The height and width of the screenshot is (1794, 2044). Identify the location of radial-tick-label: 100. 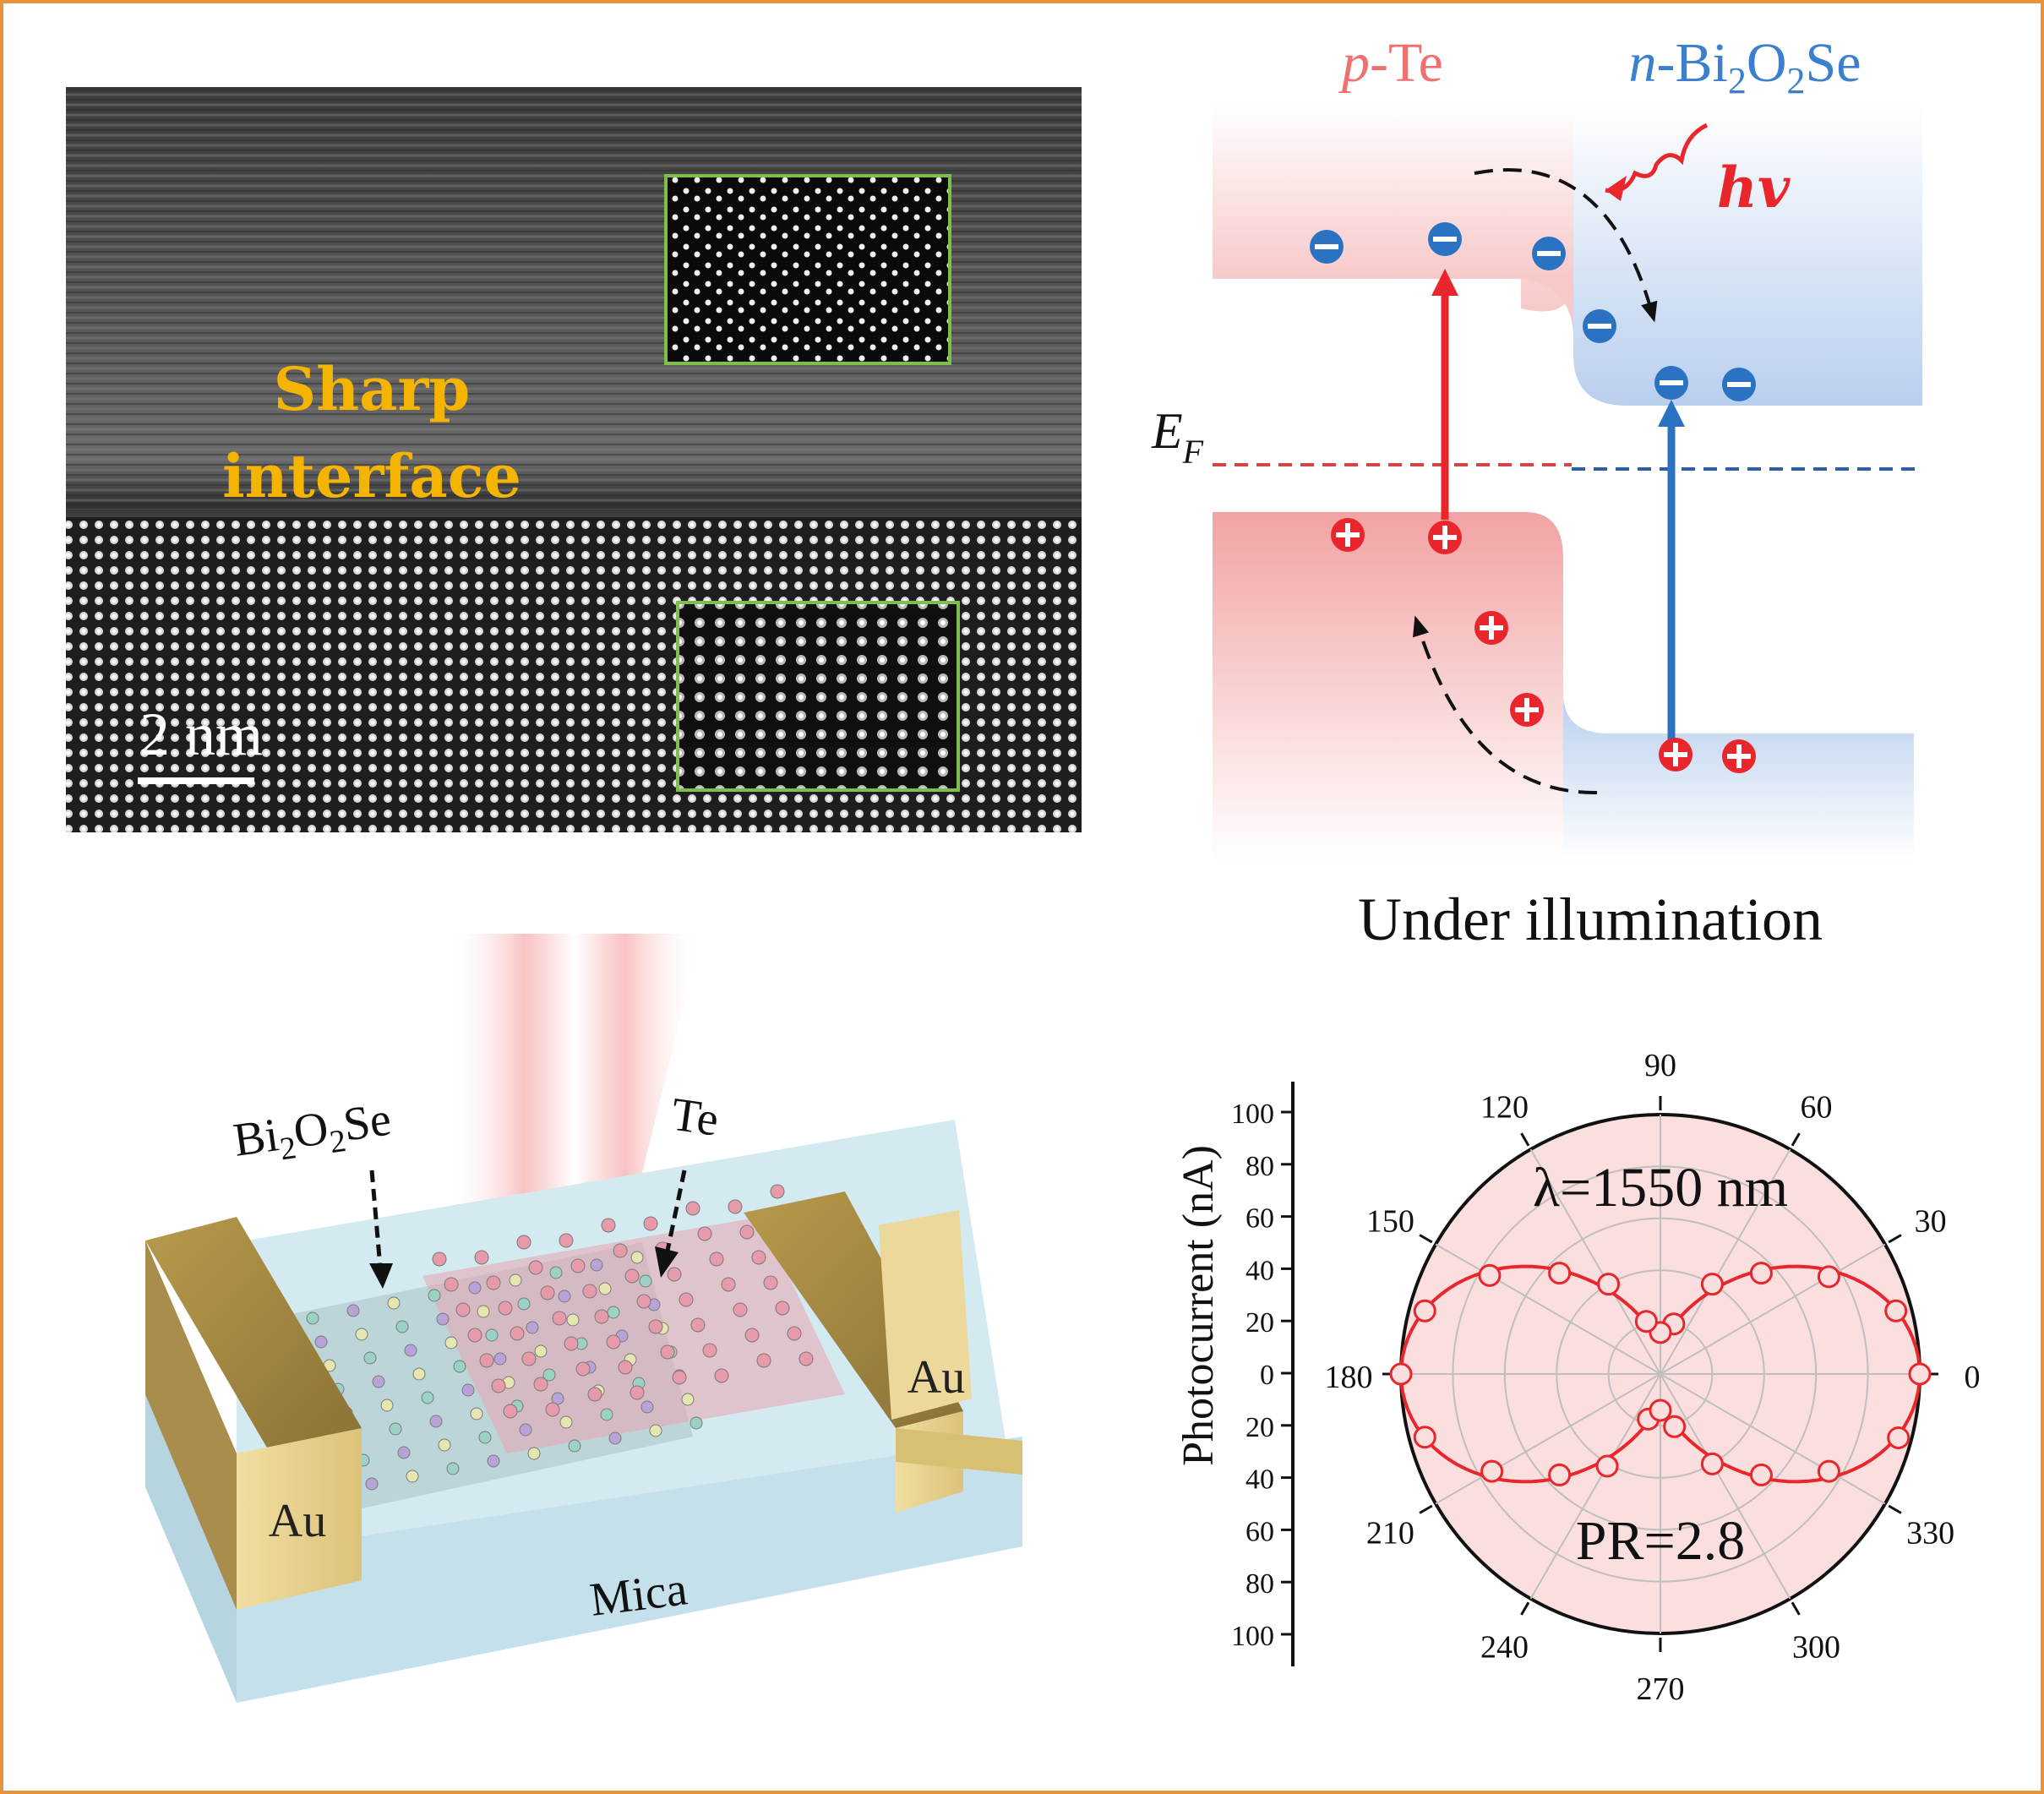
(1252, 1114).